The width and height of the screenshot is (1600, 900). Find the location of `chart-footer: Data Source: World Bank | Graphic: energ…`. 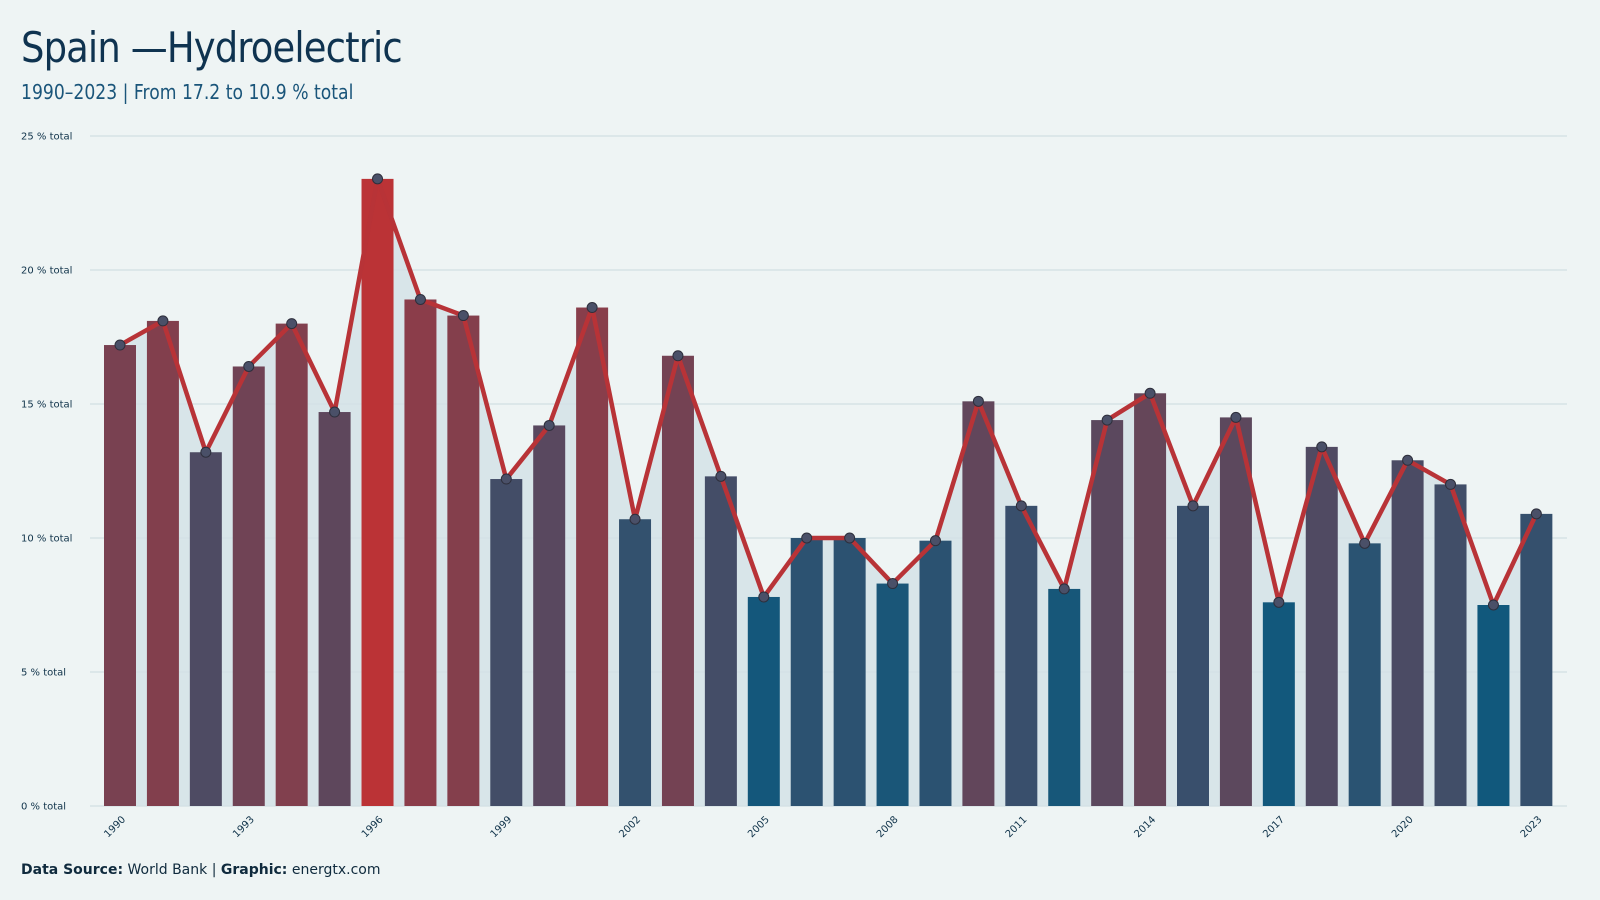

chart-footer: Data Source: World Bank | Graphic: energ… is located at coordinates (200, 870).